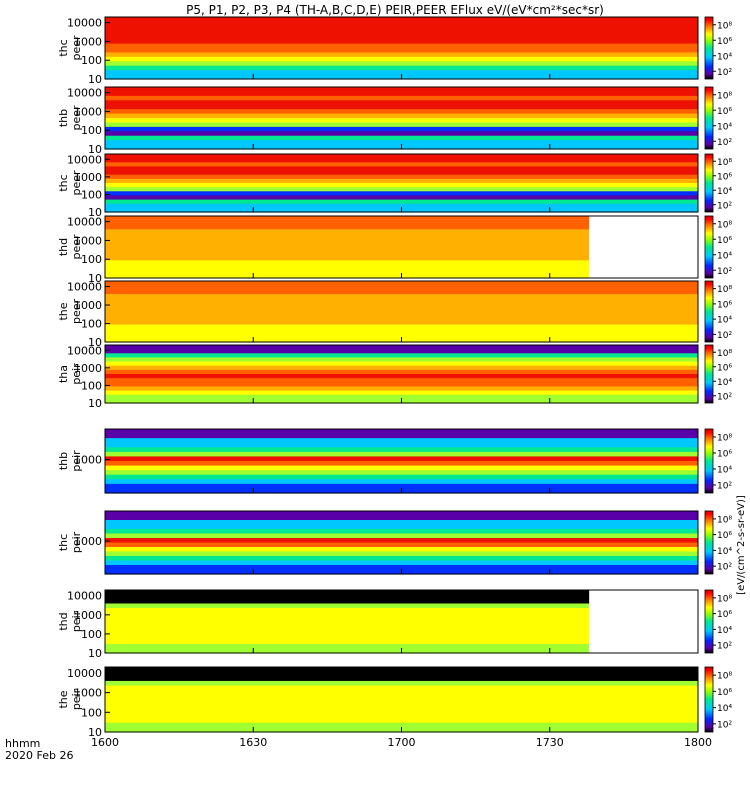 This screenshot has height=800, width=750. I want to click on panel-7: 1000 thb peir 10² 10⁴ 10⁶ 10⁸, so click(394, 461).